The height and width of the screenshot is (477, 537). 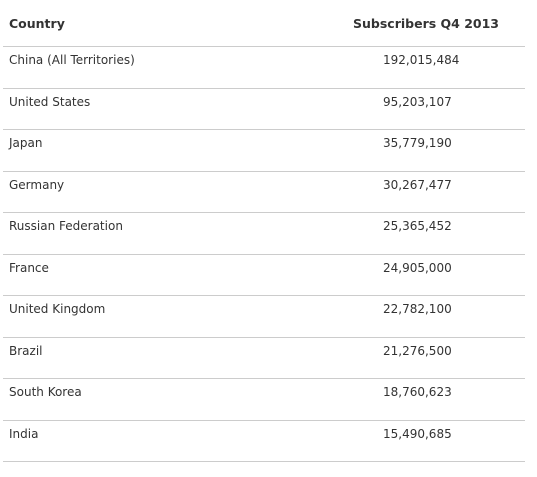 I want to click on table-row: India 15,490,685, so click(x=264, y=441).